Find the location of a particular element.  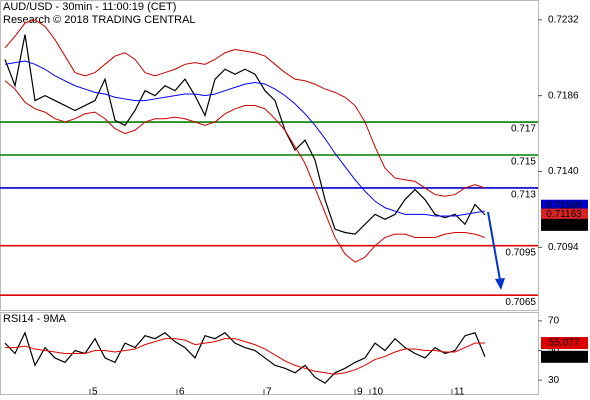

level-label: 0.7095 is located at coordinates (520, 252).